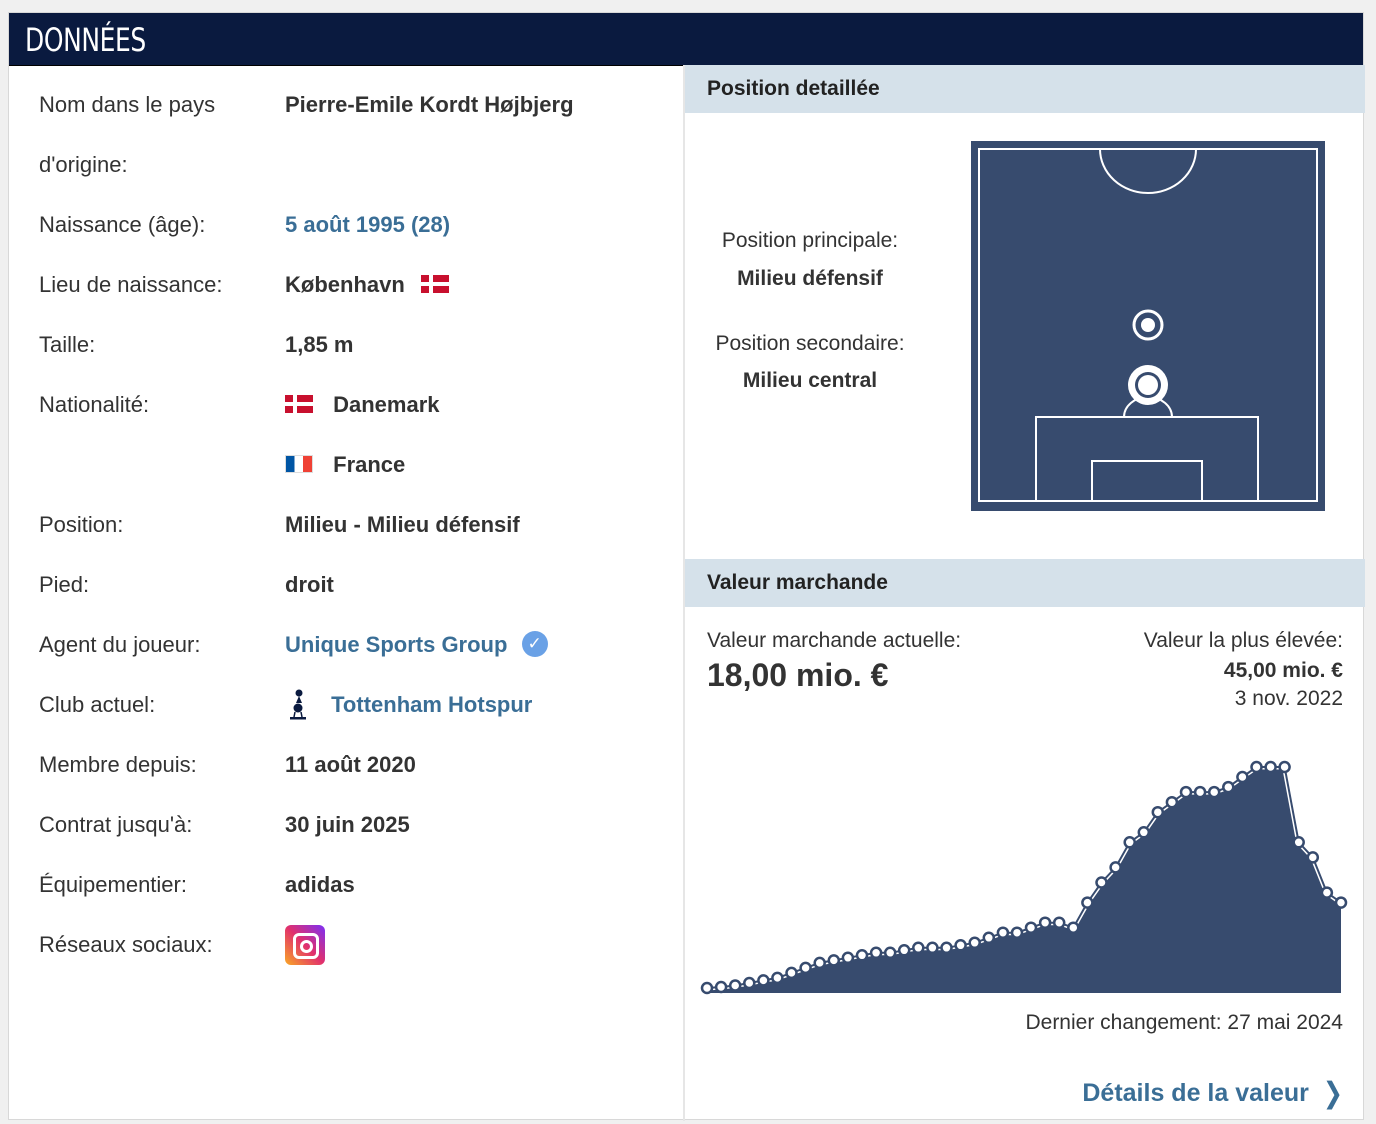 This screenshot has width=1376, height=1124. Describe the element at coordinates (1148, 326) in the screenshot. I see `pitch-diagram` at that location.